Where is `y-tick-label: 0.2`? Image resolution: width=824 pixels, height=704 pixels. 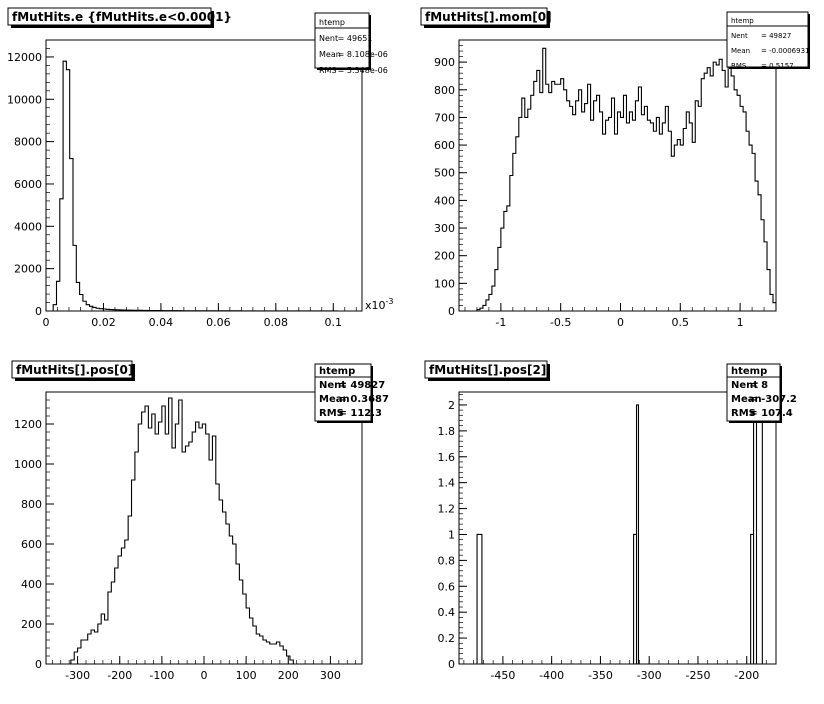 y-tick-label: 0.2 is located at coordinates (447, 638).